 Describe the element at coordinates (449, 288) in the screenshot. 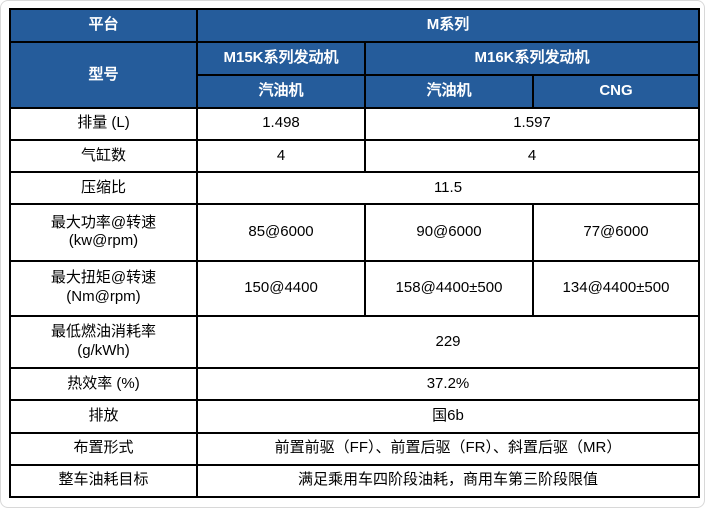

I see `max-torque-m16k-gasoline-value: 158@4400±500` at that location.